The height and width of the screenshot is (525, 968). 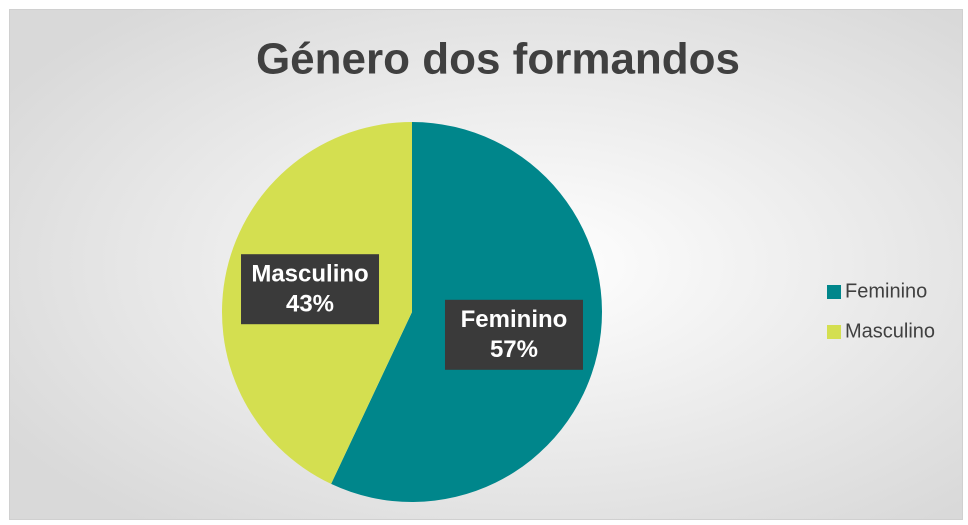 I want to click on data-label-name: Masculino, so click(x=309, y=274).